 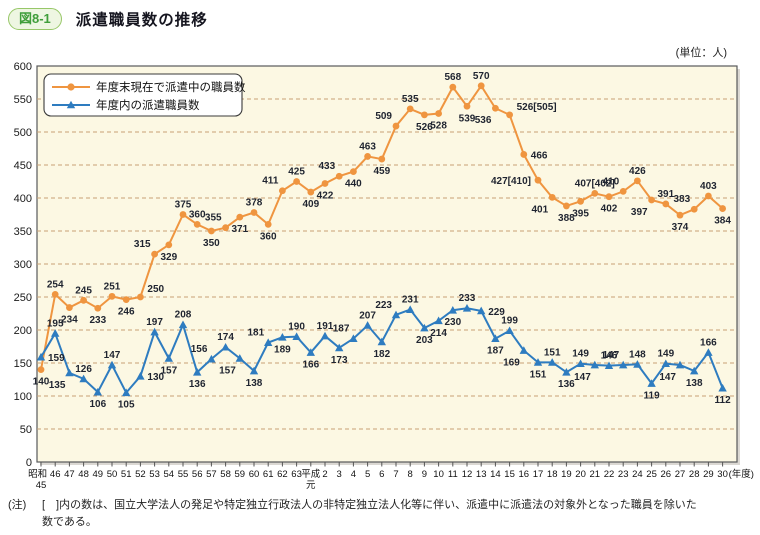 What do you see at coordinates (708, 474) in the screenshot?
I see `svg-text: 29` at bounding box center [708, 474].